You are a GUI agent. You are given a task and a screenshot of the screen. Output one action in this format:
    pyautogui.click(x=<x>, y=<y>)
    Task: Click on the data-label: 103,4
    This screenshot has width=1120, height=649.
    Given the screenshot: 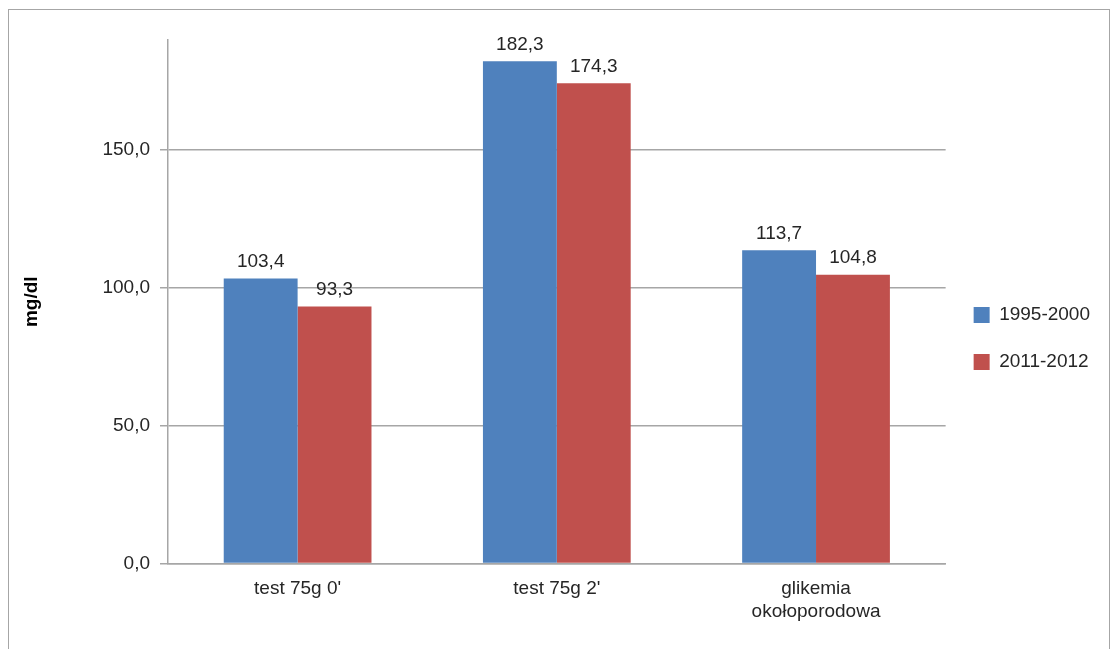 What is the action you would take?
    pyautogui.click(x=260, y=261)
    